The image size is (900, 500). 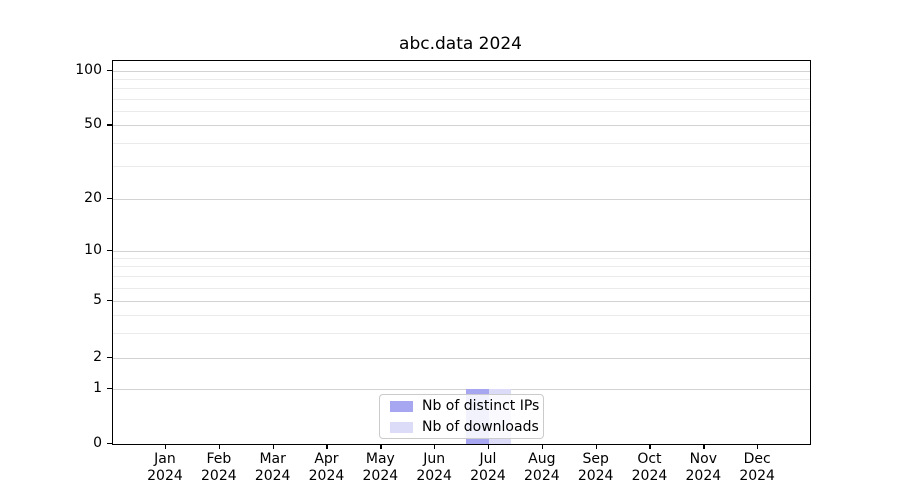 I want to click on x-tick-label-nov: Nov 2024, so click(x=703, y=468).